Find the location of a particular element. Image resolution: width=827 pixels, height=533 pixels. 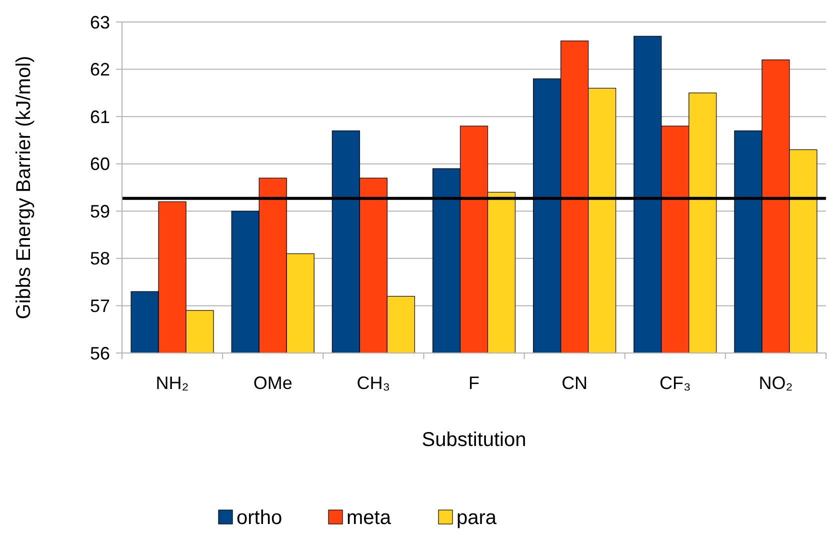

legend-label: meta is located at coordinates (369, 518).